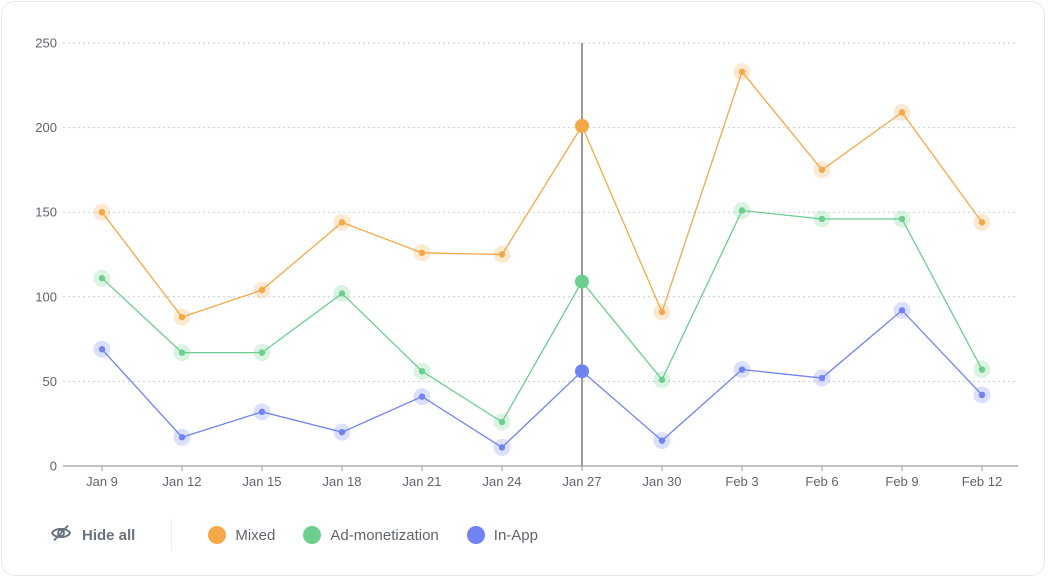 This screenshot has height=579, width=1048. I want to click on eye-off-icon, so click(61, 535).